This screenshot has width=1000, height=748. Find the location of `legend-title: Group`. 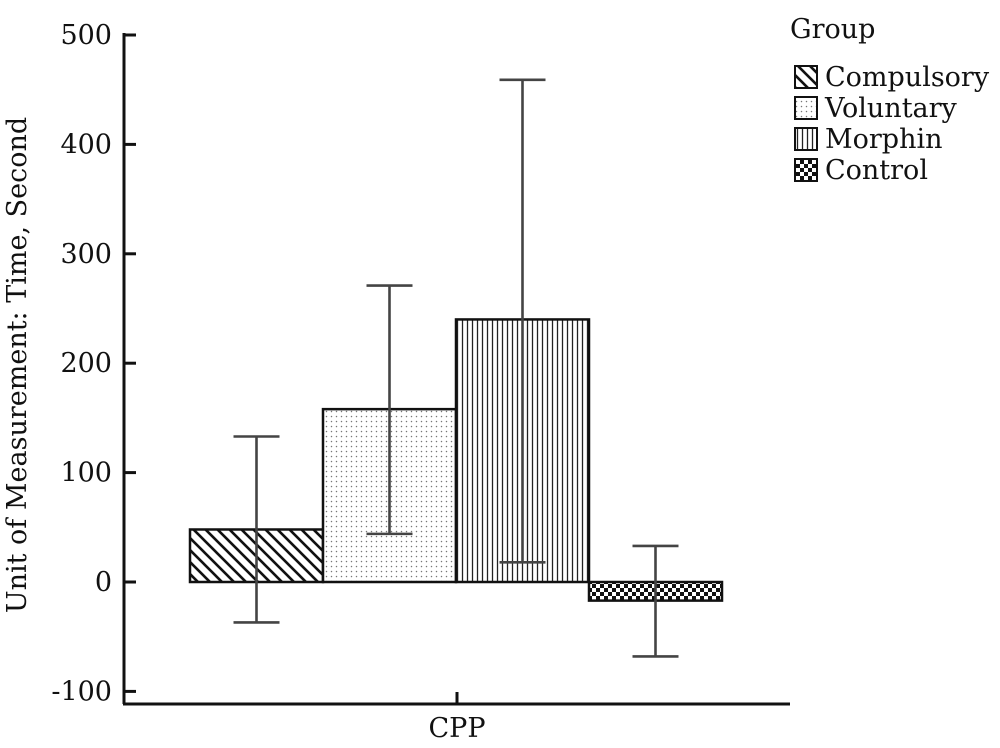

legend-title: Group is located at coordinates (832, 29).